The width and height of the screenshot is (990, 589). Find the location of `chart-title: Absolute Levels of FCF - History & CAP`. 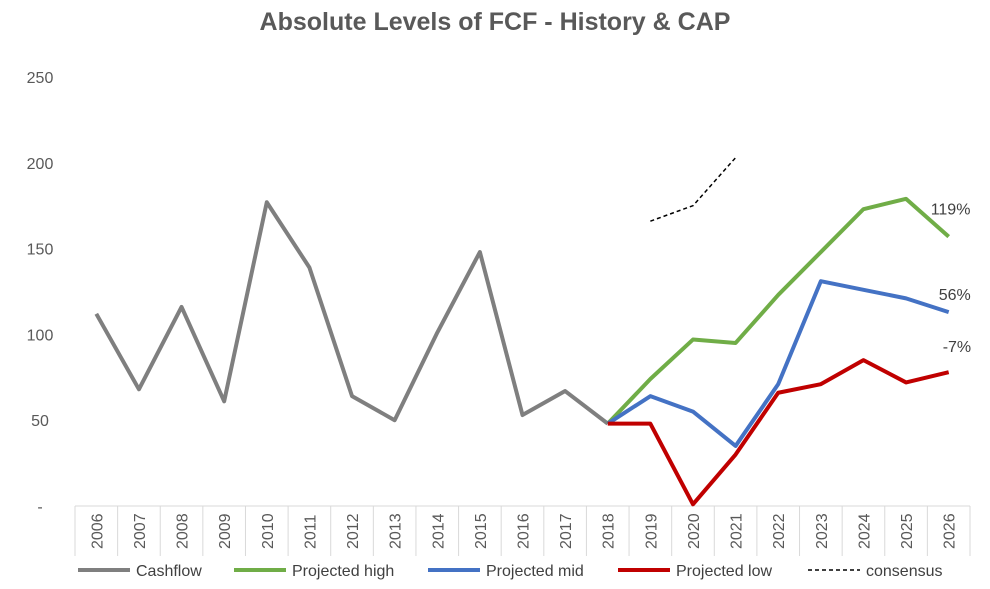

chart-title: Absolute Levels of FCF - History & CAP is located at coordinates (495, 22).